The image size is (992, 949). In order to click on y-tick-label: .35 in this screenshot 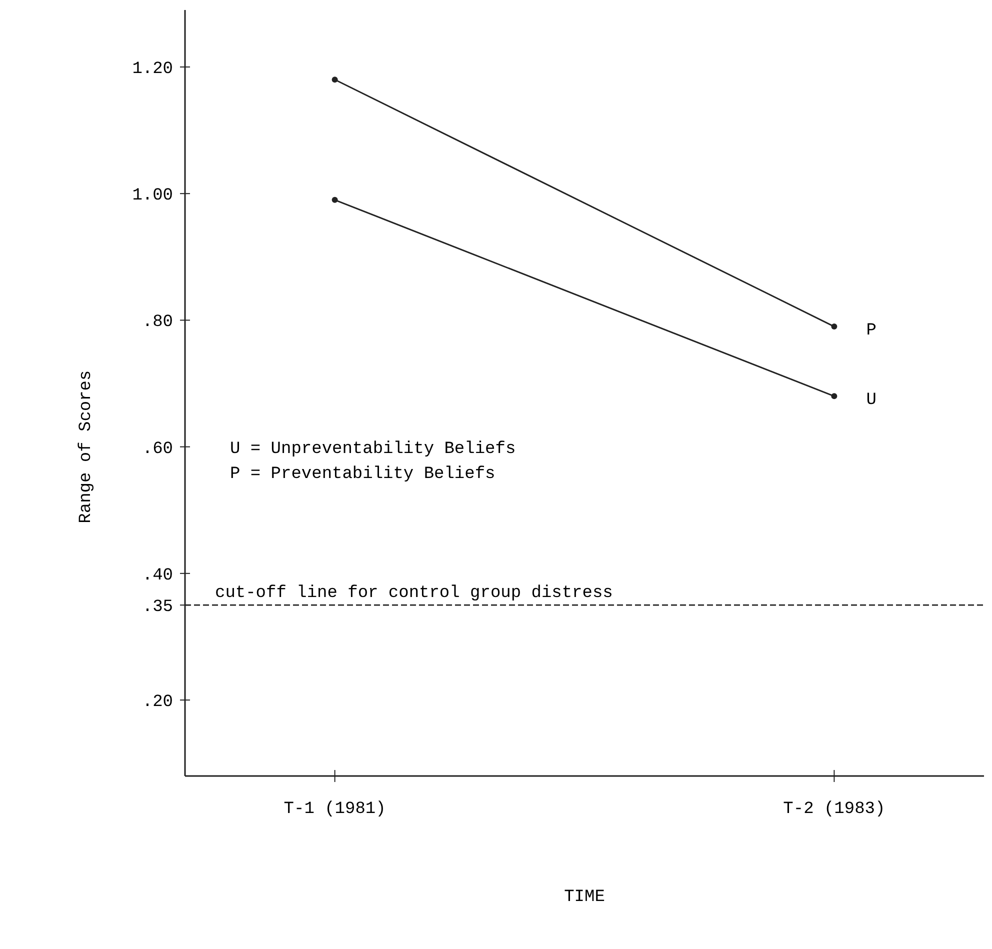, I will do `click(157, 608)`.